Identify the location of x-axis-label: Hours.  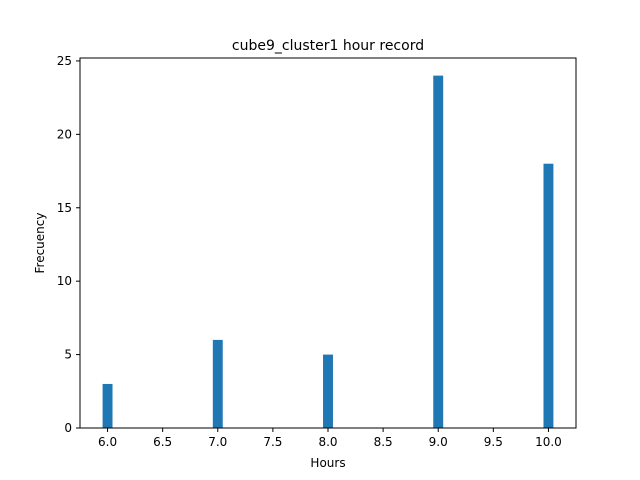
(327, 463).